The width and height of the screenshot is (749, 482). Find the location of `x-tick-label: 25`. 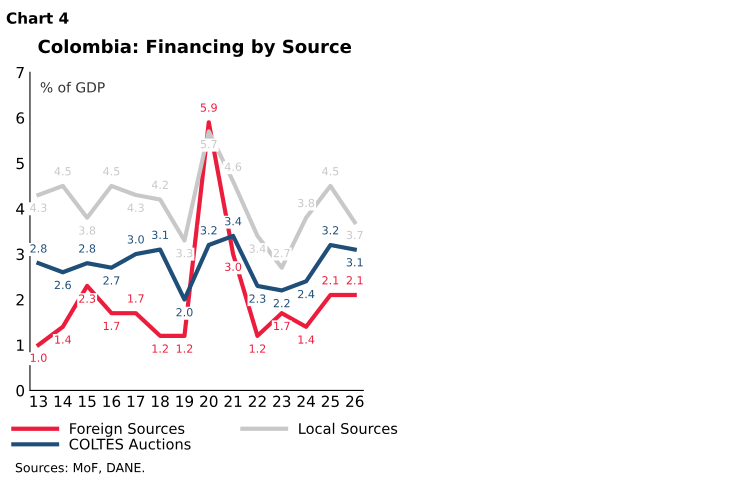

x-tick-label: 25 is located at coordinates (330, 402).